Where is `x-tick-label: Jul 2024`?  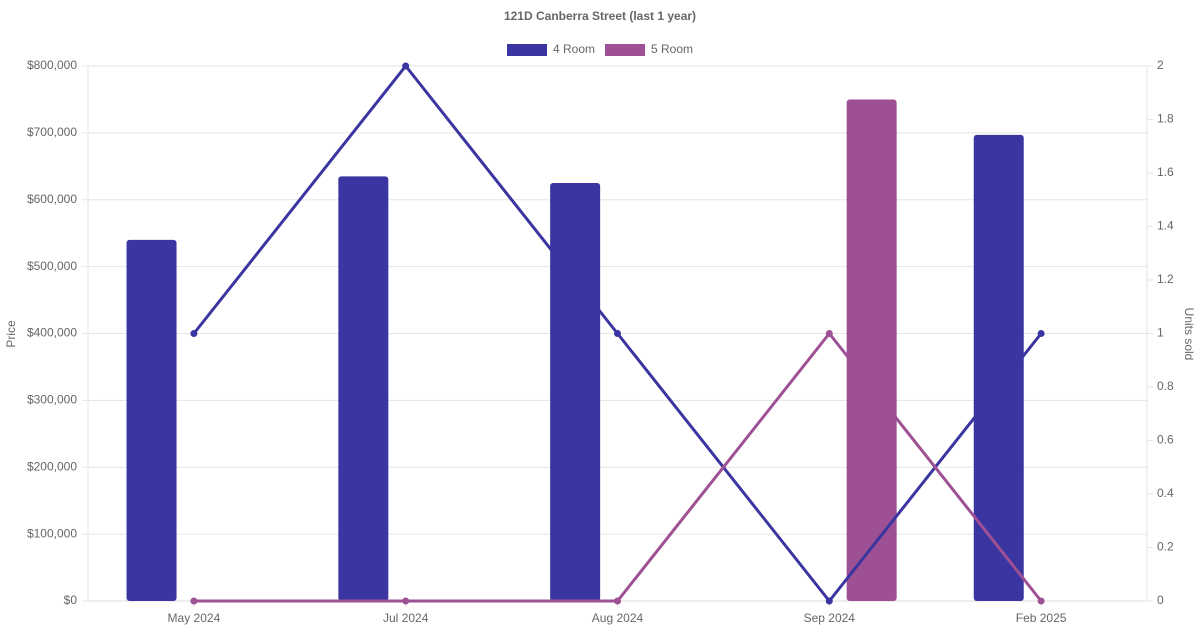 x-tick-label: Jul 2024 is located at coordinates (406, 618).